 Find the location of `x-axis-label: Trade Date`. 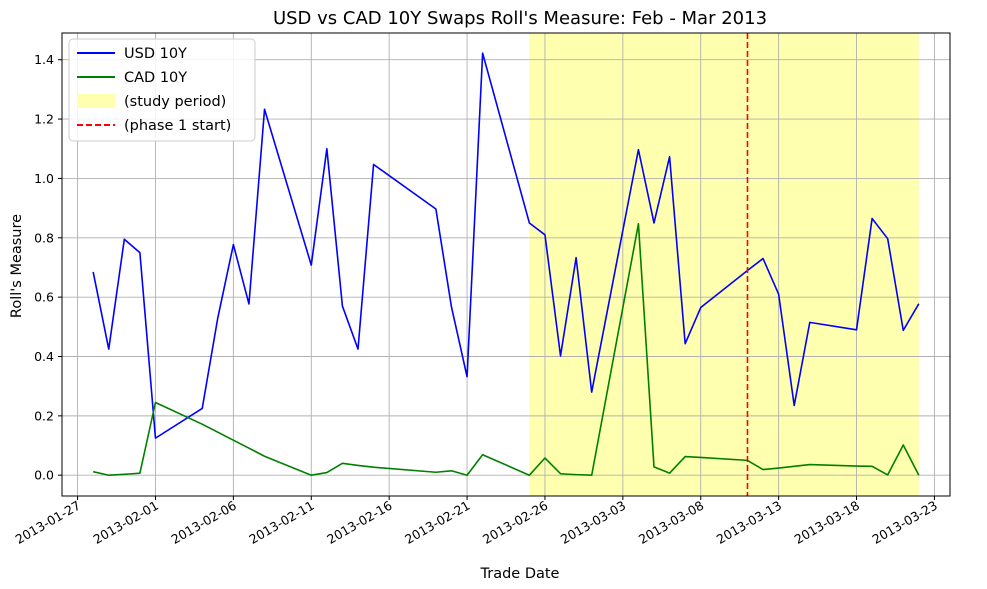

x-axis-label: Trade Date is located at coordinates (520, 574).